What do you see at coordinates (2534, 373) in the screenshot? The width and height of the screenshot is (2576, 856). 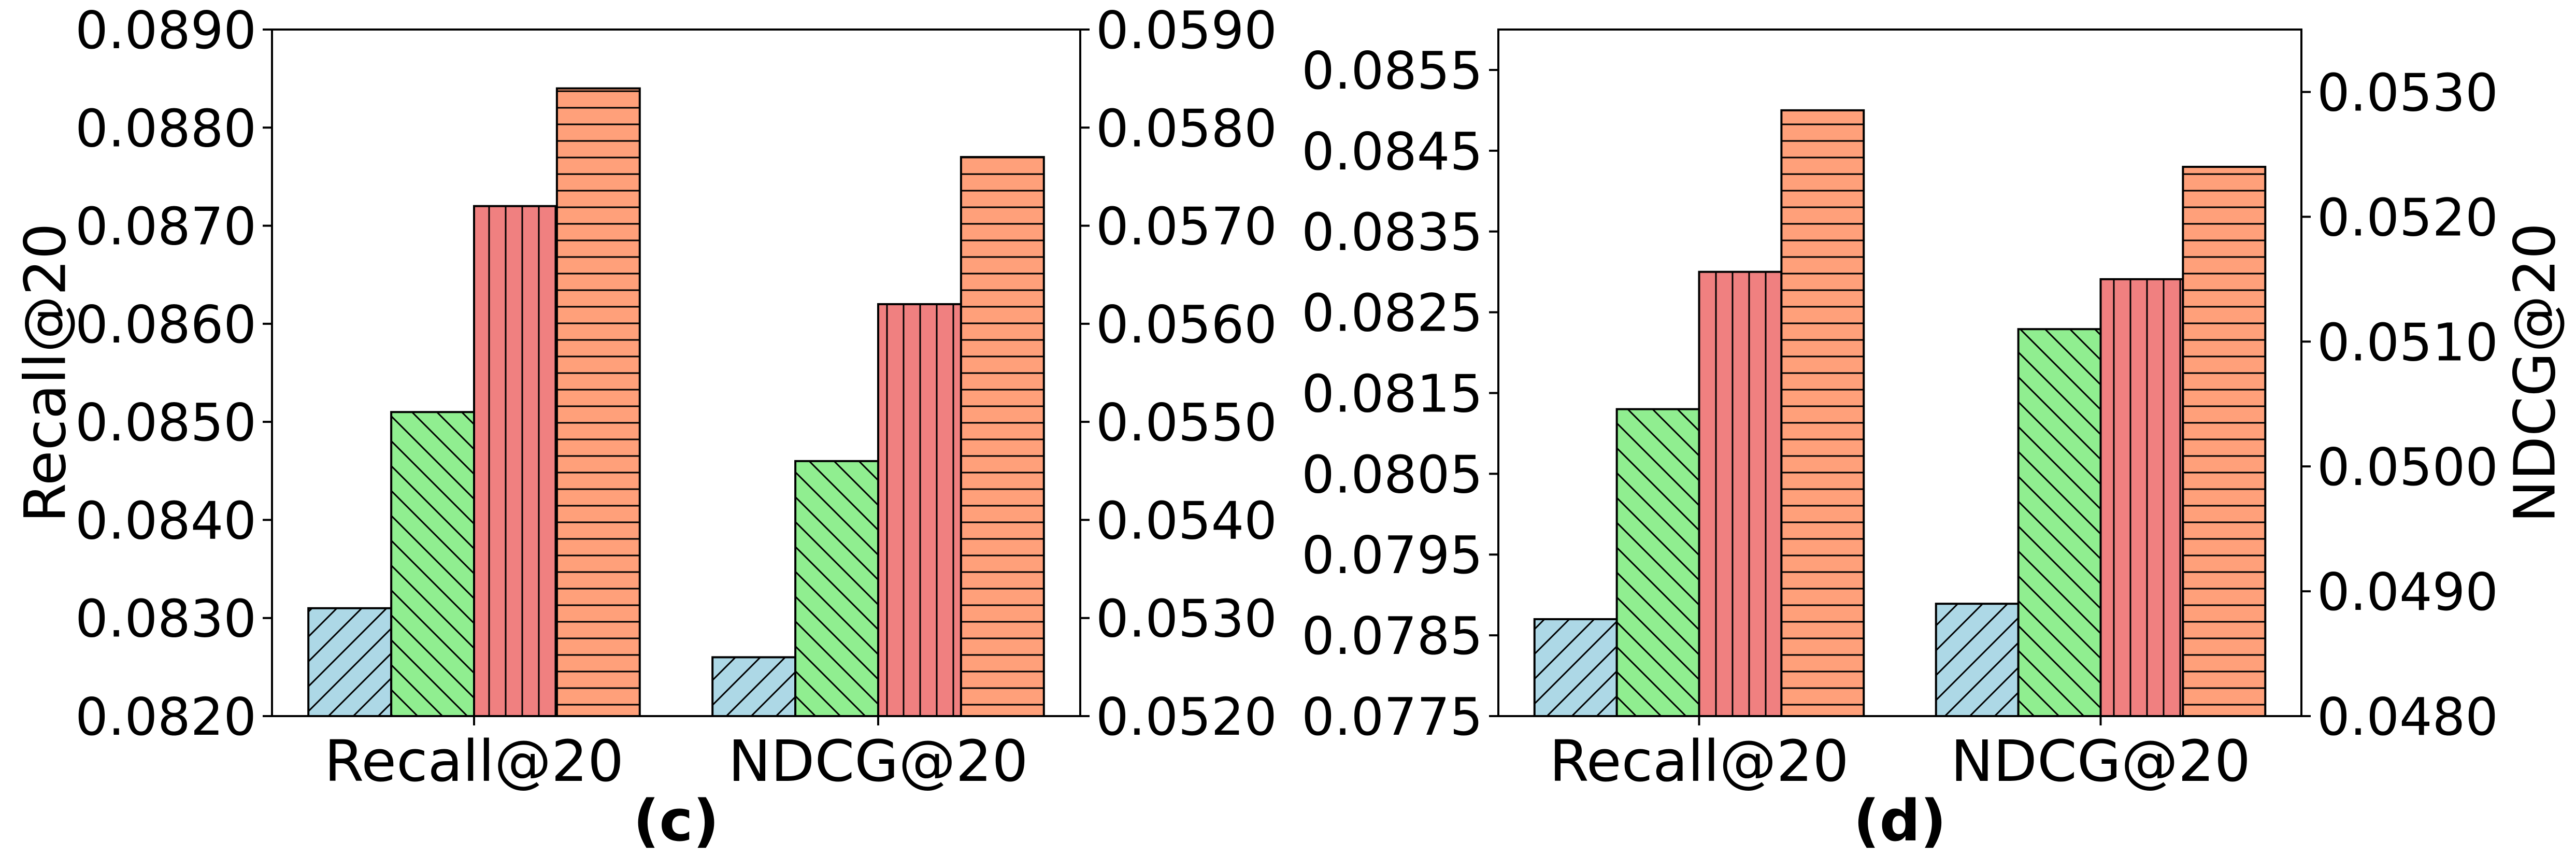 I see `right-y-axis-title: NDCG@20` at bounding box center [2534, 373].